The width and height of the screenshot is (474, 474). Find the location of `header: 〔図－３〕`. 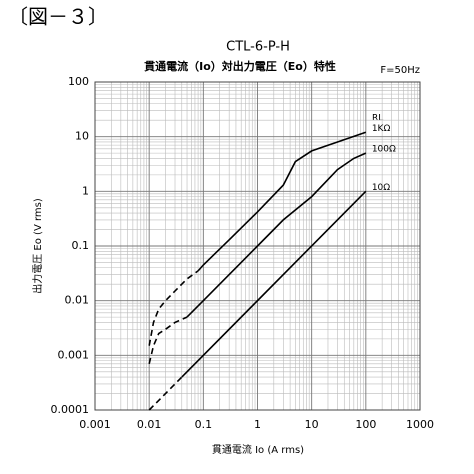

header: 〔図－３〕 is located at coordinates (58, 17).